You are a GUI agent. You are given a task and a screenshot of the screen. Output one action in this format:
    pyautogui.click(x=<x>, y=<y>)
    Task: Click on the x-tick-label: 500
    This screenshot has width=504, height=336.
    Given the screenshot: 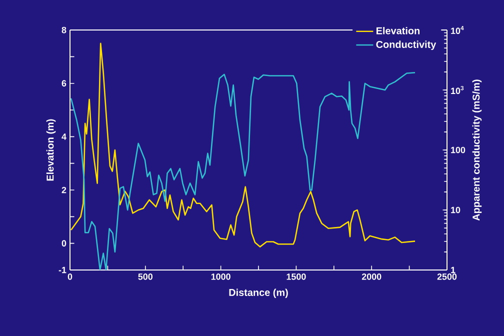 What is the action you would take?
    pyautogui.click(x=145, y=277)
    